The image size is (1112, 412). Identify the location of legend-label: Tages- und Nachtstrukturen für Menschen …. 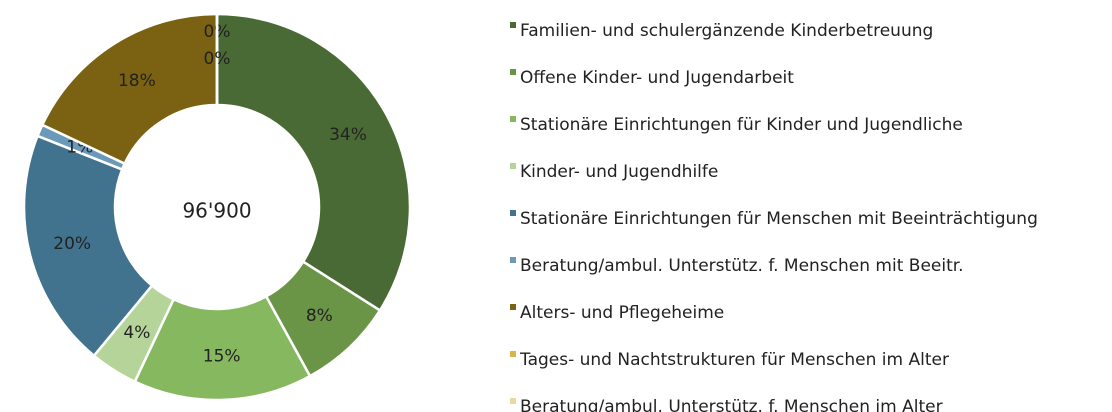
(734, 360).